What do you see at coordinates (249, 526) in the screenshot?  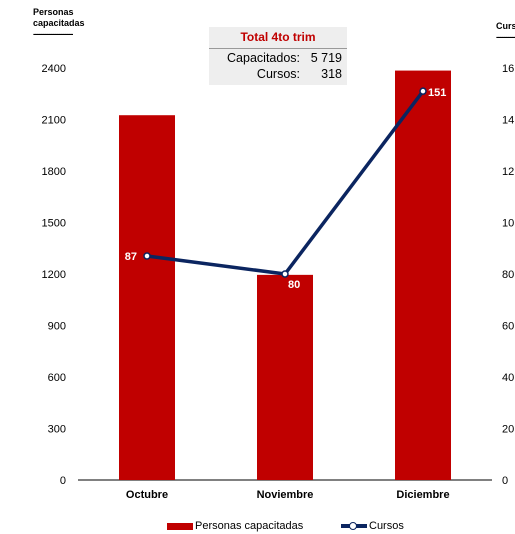 I see `legend-label: Personas capacitadas` at bounding box center [249, 526].